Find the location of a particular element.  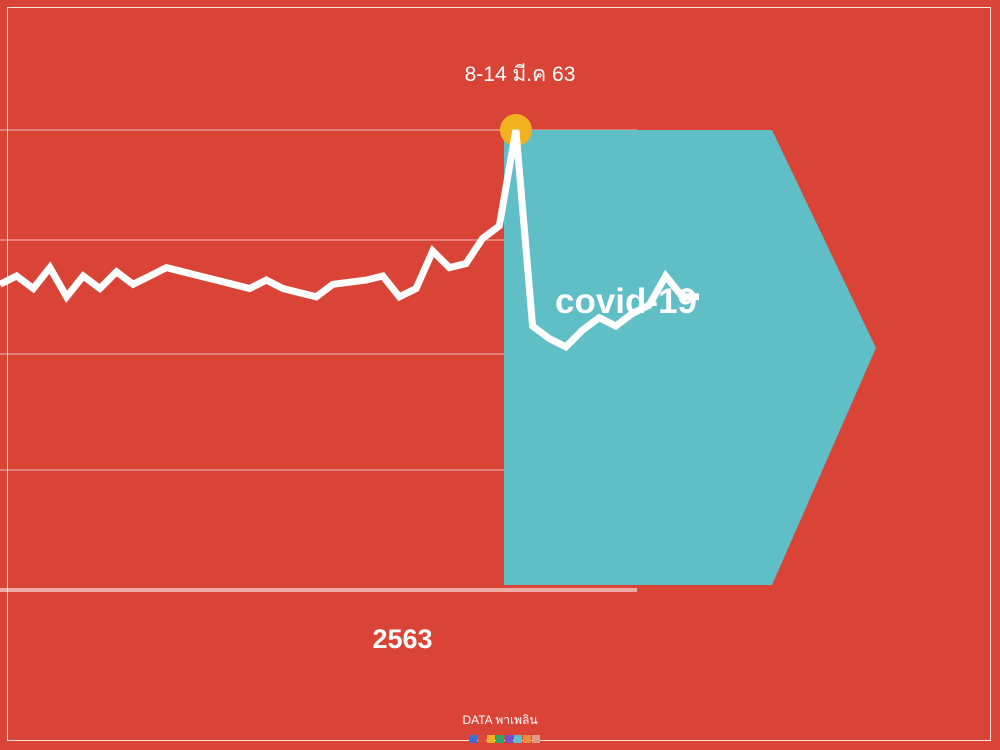

brand-label: DATA พาเพลิน is located at coordinates (500, 720).